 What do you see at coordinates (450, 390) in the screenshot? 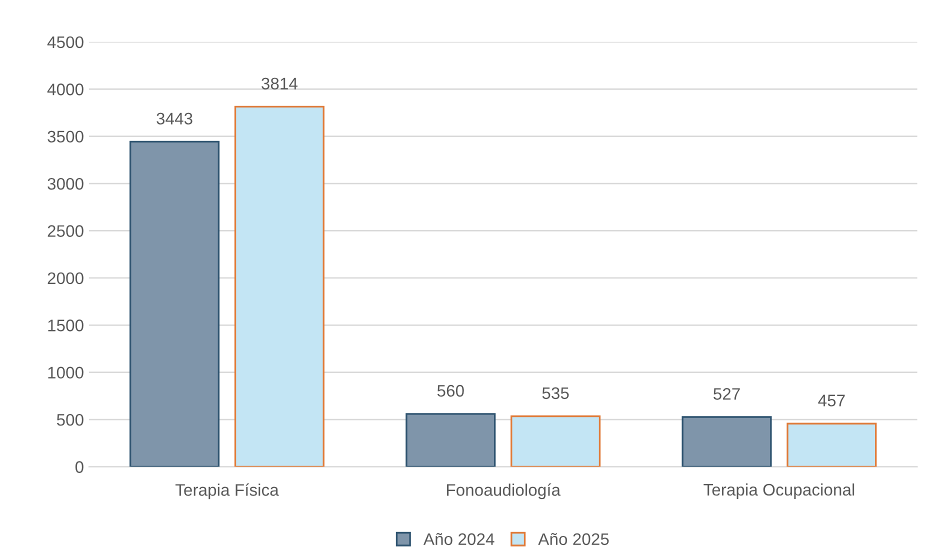
I see `data-label: 560` at bounding box center [450, 390].